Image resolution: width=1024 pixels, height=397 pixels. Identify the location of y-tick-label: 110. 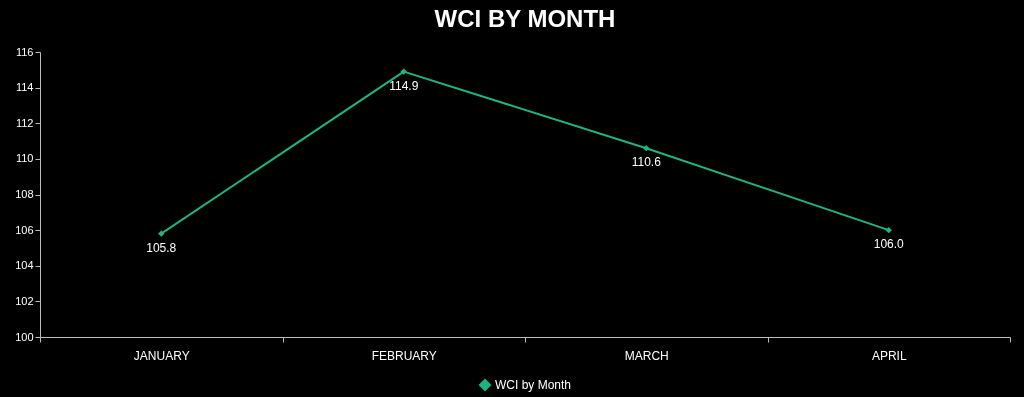
(24, 158).